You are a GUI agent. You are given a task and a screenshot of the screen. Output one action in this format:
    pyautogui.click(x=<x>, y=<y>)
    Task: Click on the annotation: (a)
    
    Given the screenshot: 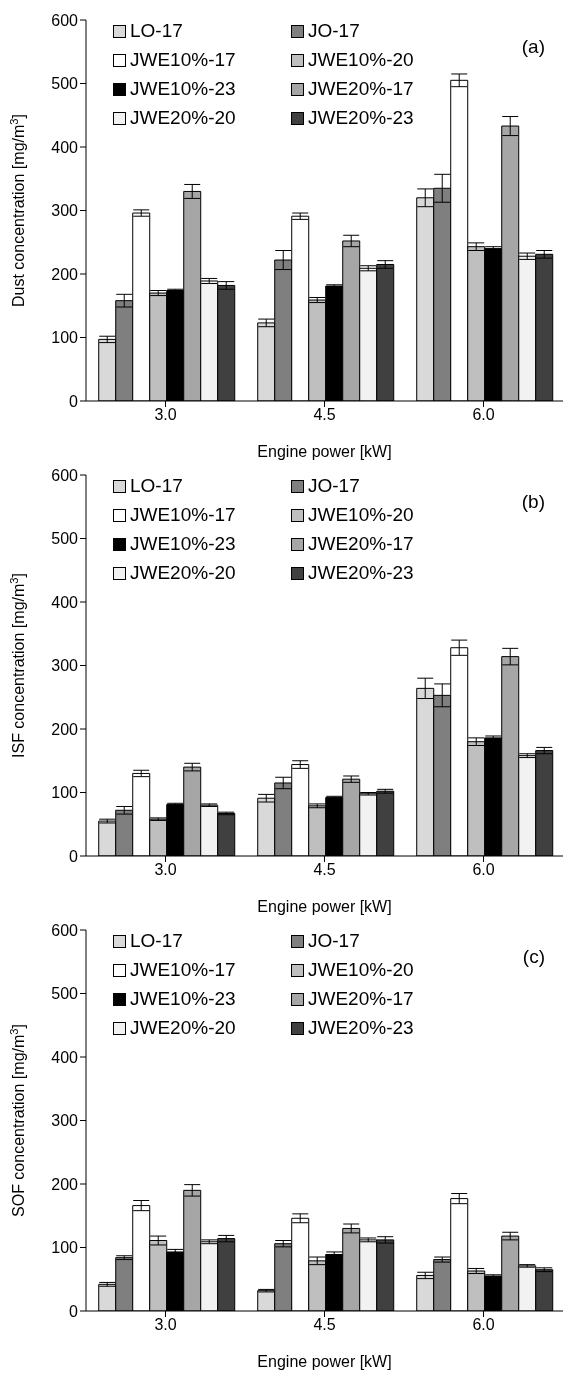 What is the action you would take?
    pyautogui.click(x=533, y=47)
    